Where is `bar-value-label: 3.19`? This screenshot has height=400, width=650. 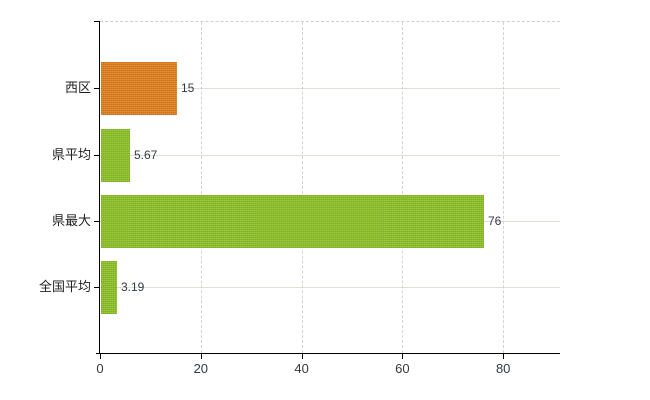
bar-value-label: 3.19 is located at coordinates (133, 287).